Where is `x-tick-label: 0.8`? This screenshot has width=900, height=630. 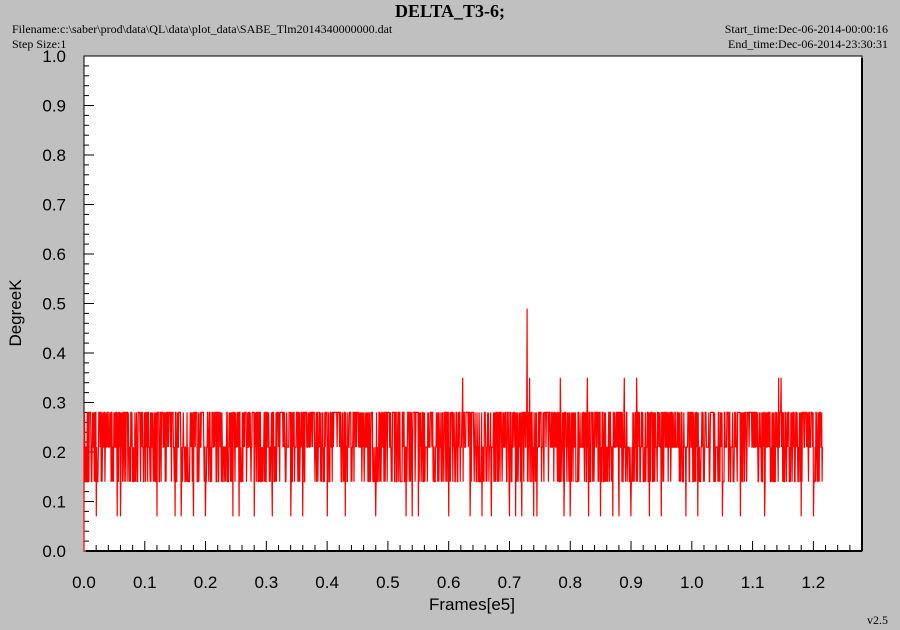
x-tick-label: 0.8 is located at coordinates (570, 582).